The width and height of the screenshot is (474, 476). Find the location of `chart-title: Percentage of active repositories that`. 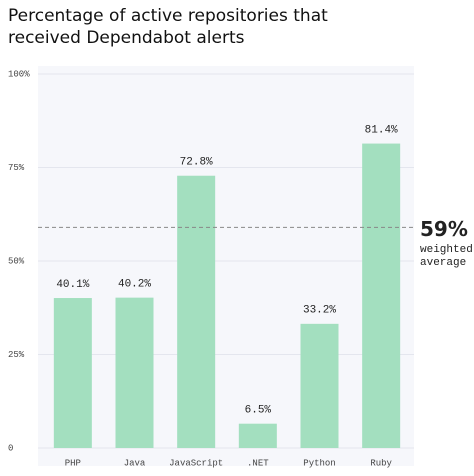

chart-title: Percentage of active repositories that is located at coordinates (168, 16).